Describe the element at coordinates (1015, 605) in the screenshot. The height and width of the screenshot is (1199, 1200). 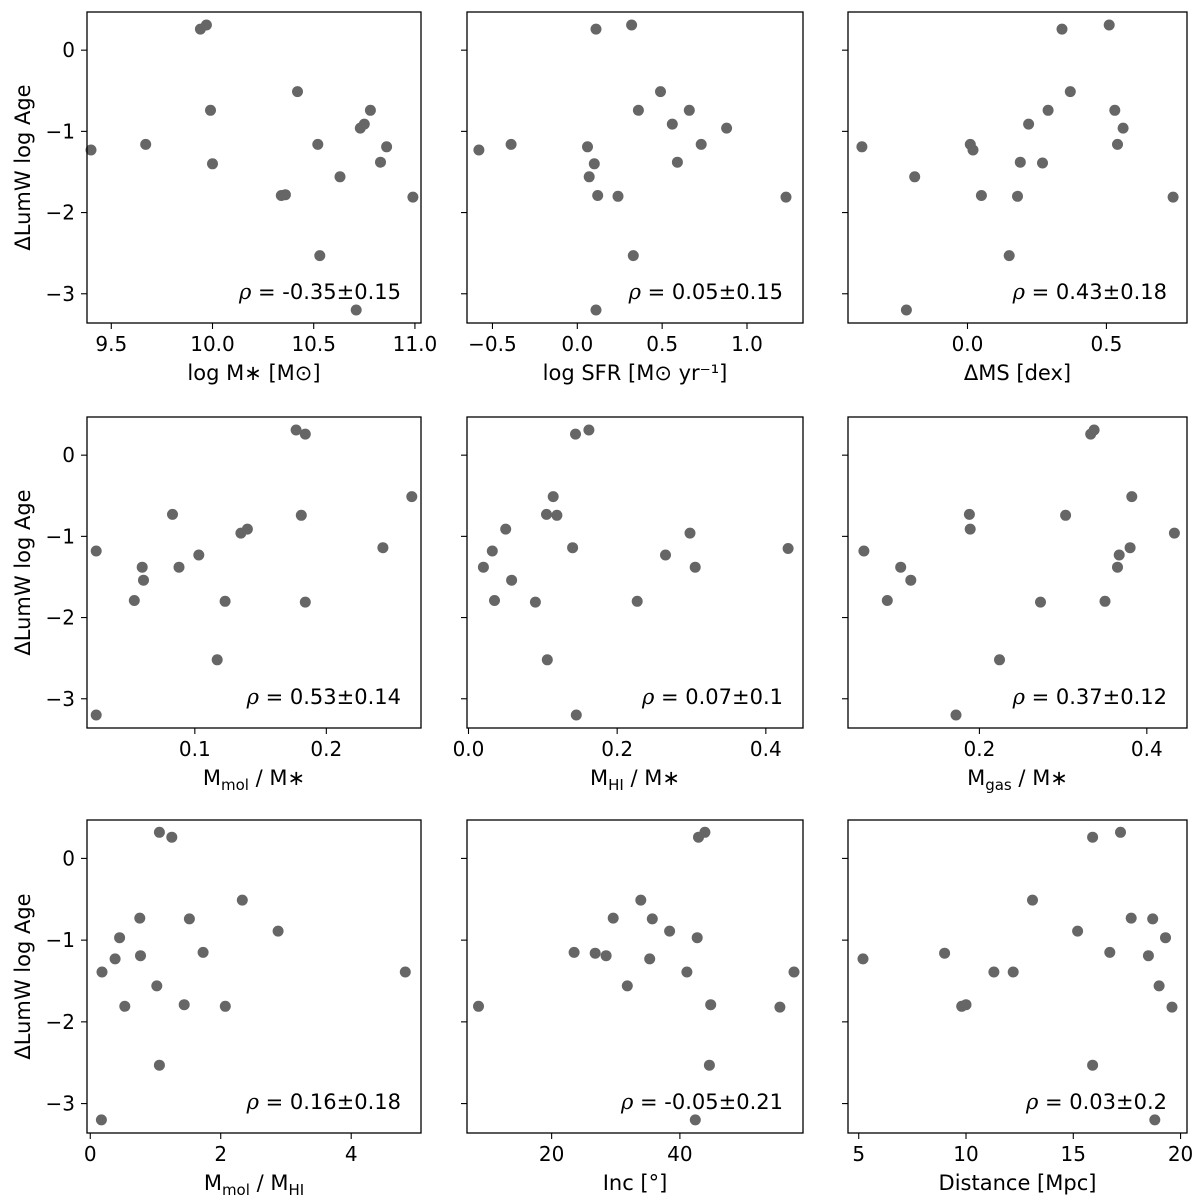
I see `panel-6: 0.2 0.4 Mgas / M∗ ρ = 0.37±0.12` at that location.